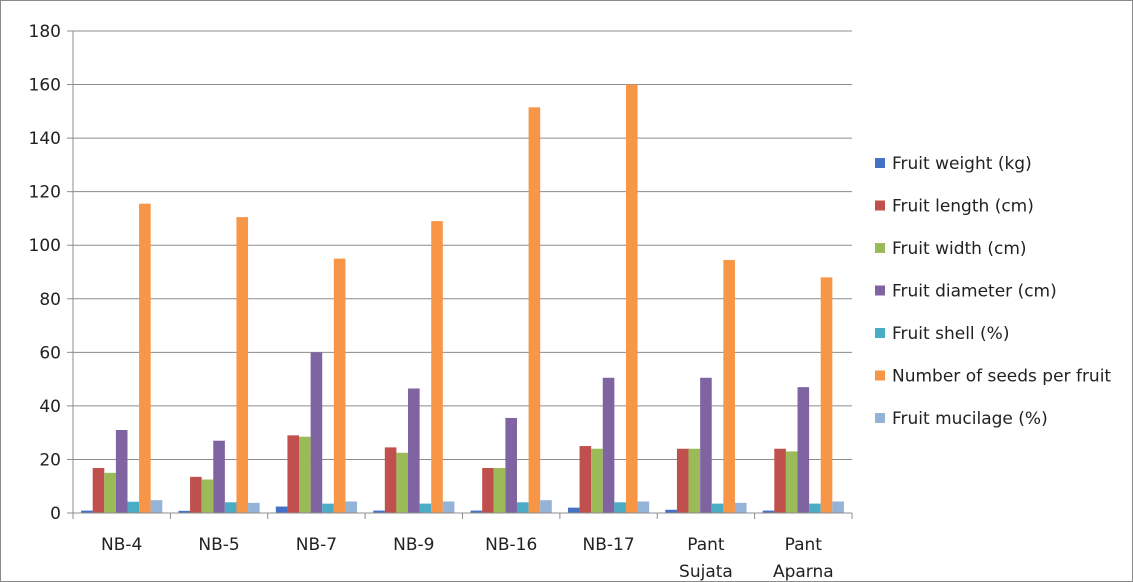 This screenshot has height=582, width=1133. What do you see at coordinates (1001, 377) in the screenshot?
I see `legend-label: Number of seeds per fruit` at bounding box center [1001, 377].